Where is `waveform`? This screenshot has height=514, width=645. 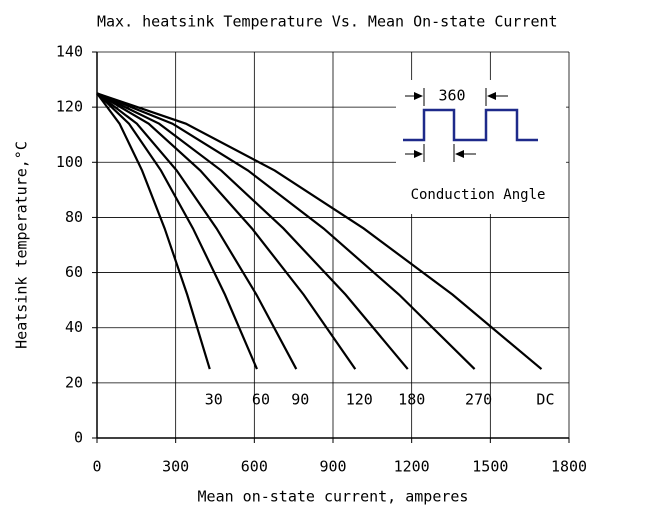 waveform is located at coordinates (470, 125).